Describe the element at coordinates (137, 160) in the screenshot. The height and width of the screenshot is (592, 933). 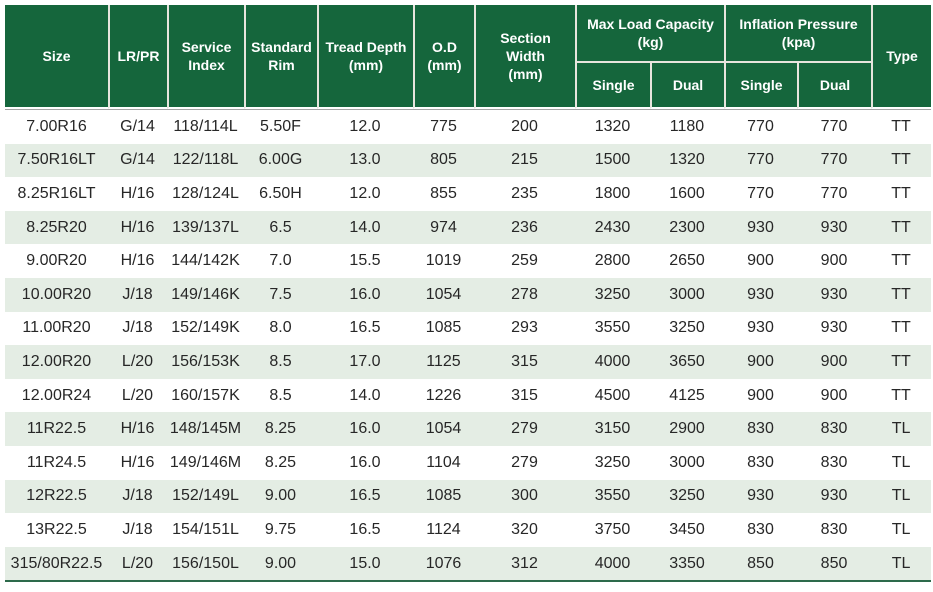
I see `cell-lr-pr: G/14` at that location.